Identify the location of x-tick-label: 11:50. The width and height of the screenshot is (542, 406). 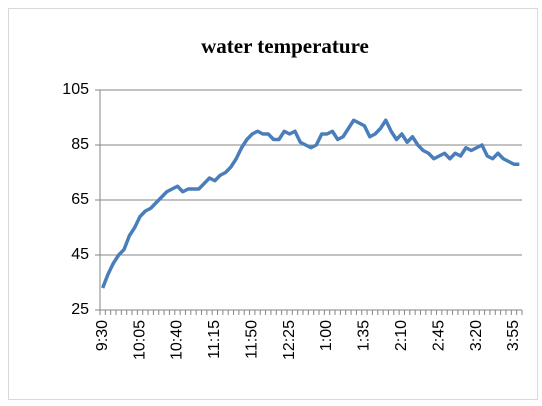
(251, 339).